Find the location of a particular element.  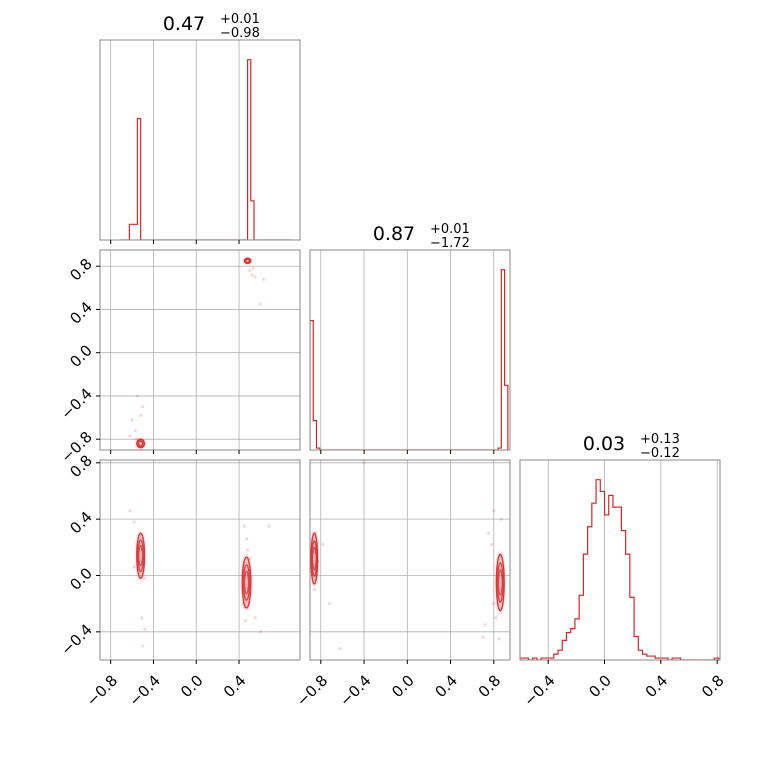

panel-title-1: 0.87 is located at coordinates (394, 234).